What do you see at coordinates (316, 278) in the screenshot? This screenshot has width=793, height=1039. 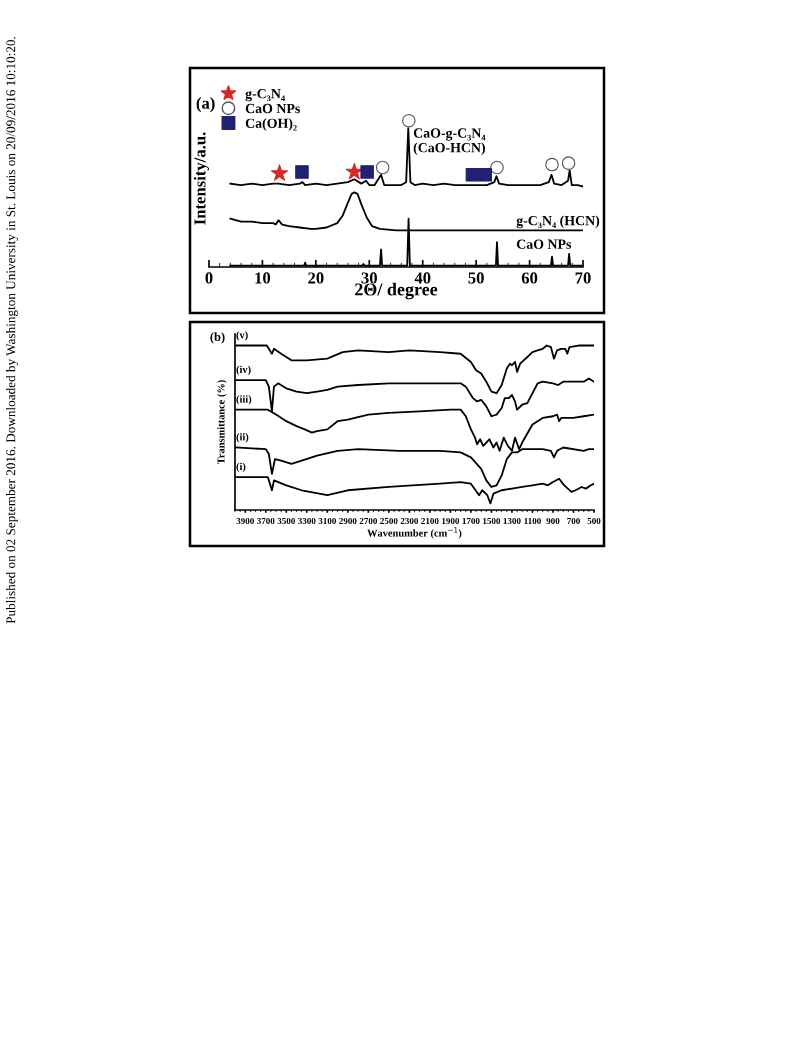 I see `x-tick-label: 20` at bounding box center [316, 278].